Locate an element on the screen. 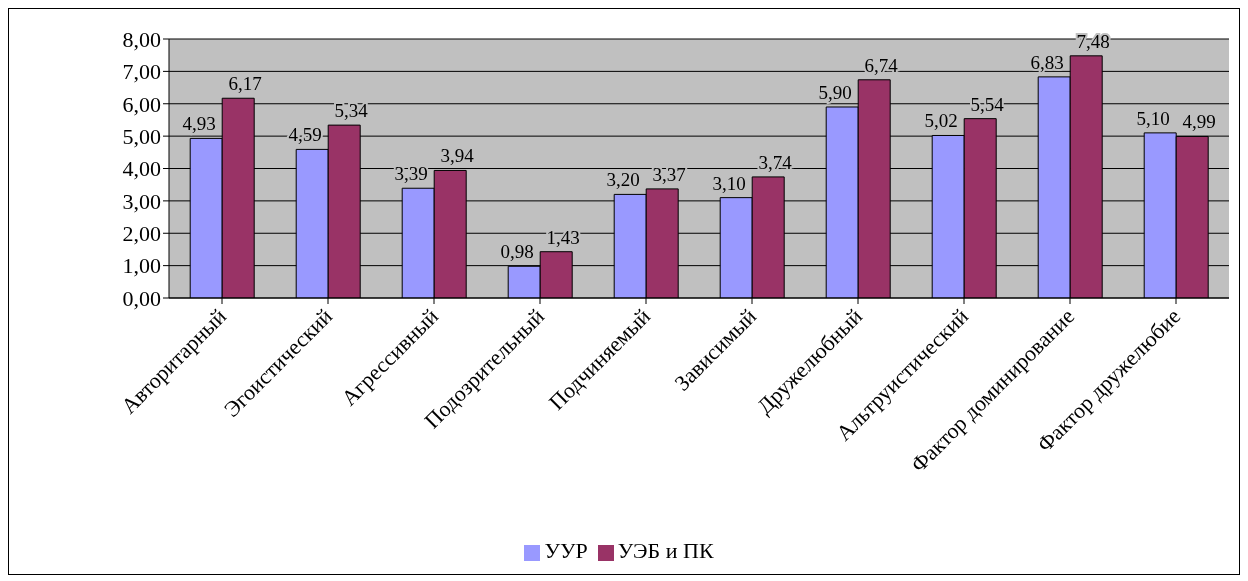 The height and width of the screenshot is (581, 1248). data-label: 3,39 is located at coordinates (411, 174).